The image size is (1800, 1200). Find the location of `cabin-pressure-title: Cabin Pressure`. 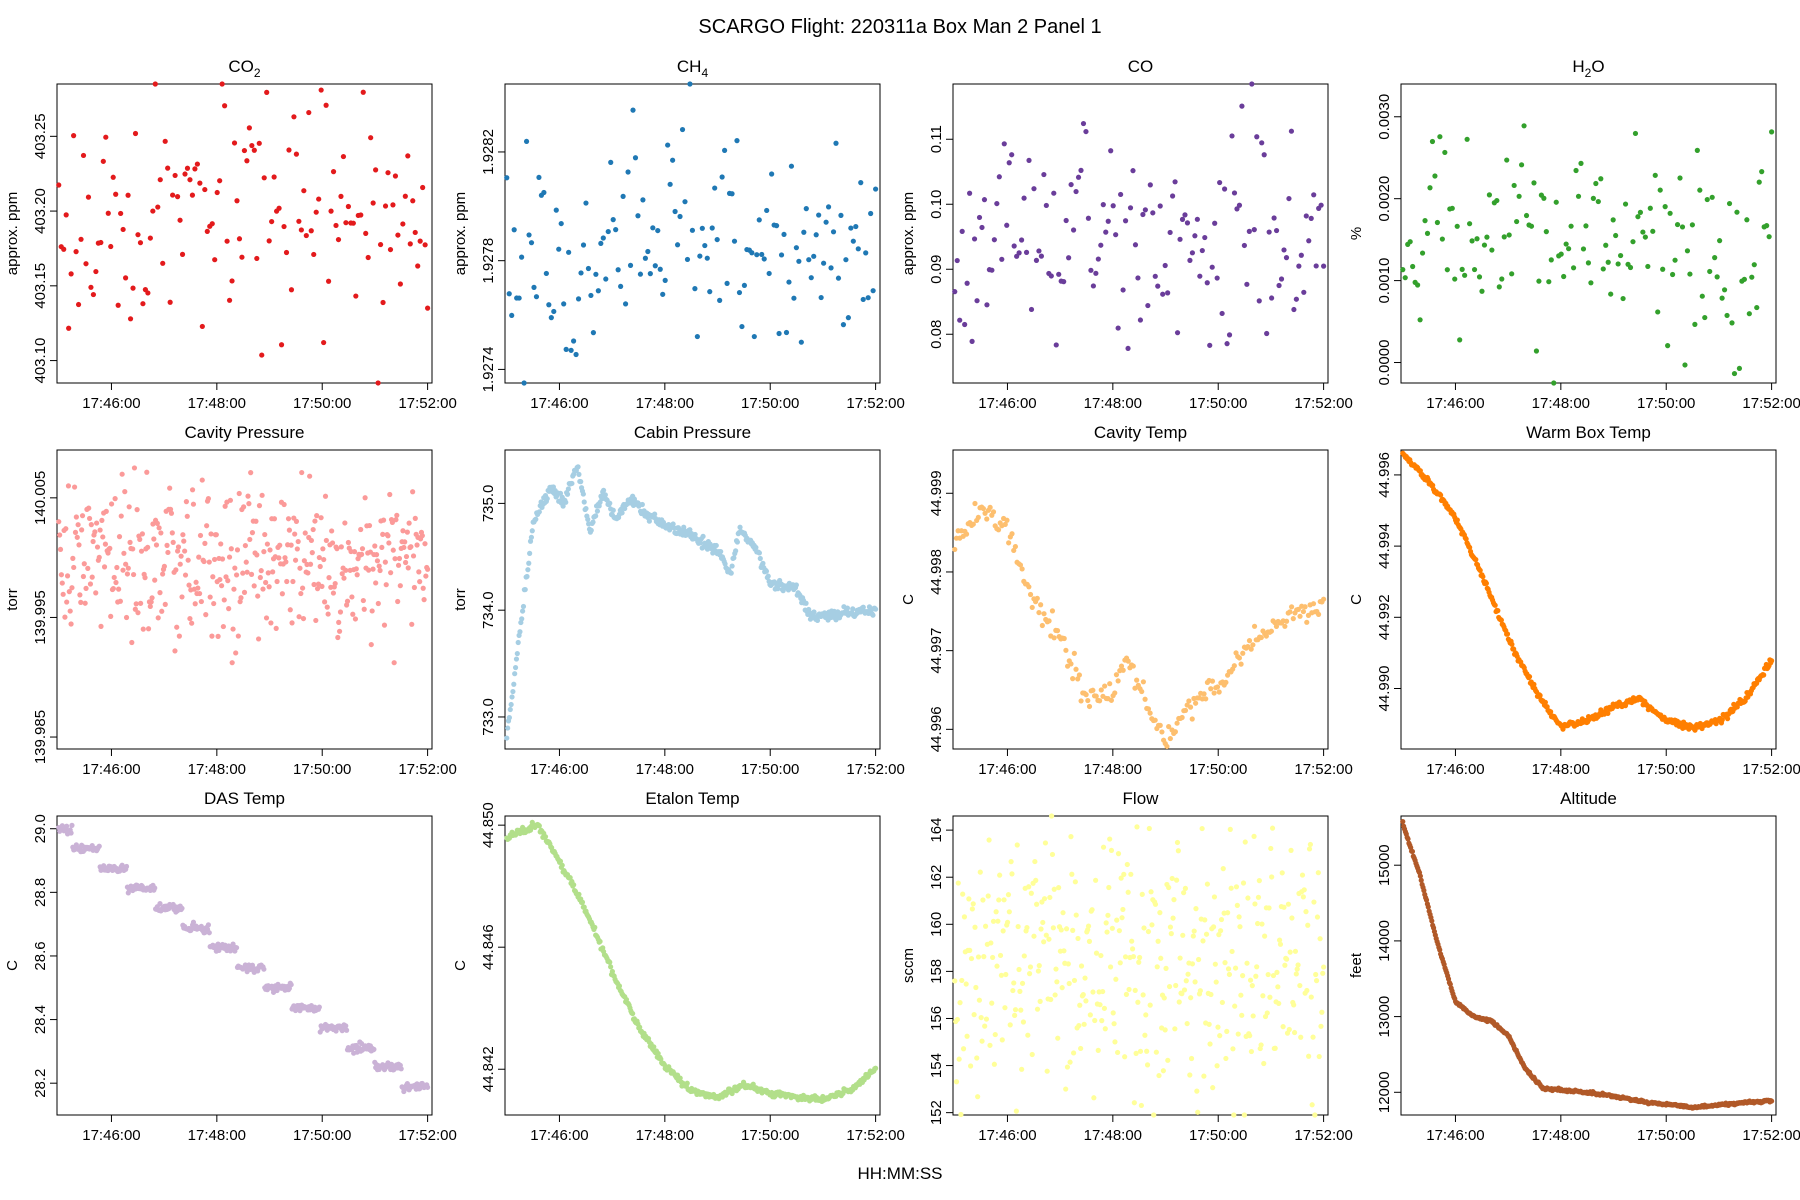

cabin-pressure-title: Cabin Pressure is located at coordinates (692, 432).